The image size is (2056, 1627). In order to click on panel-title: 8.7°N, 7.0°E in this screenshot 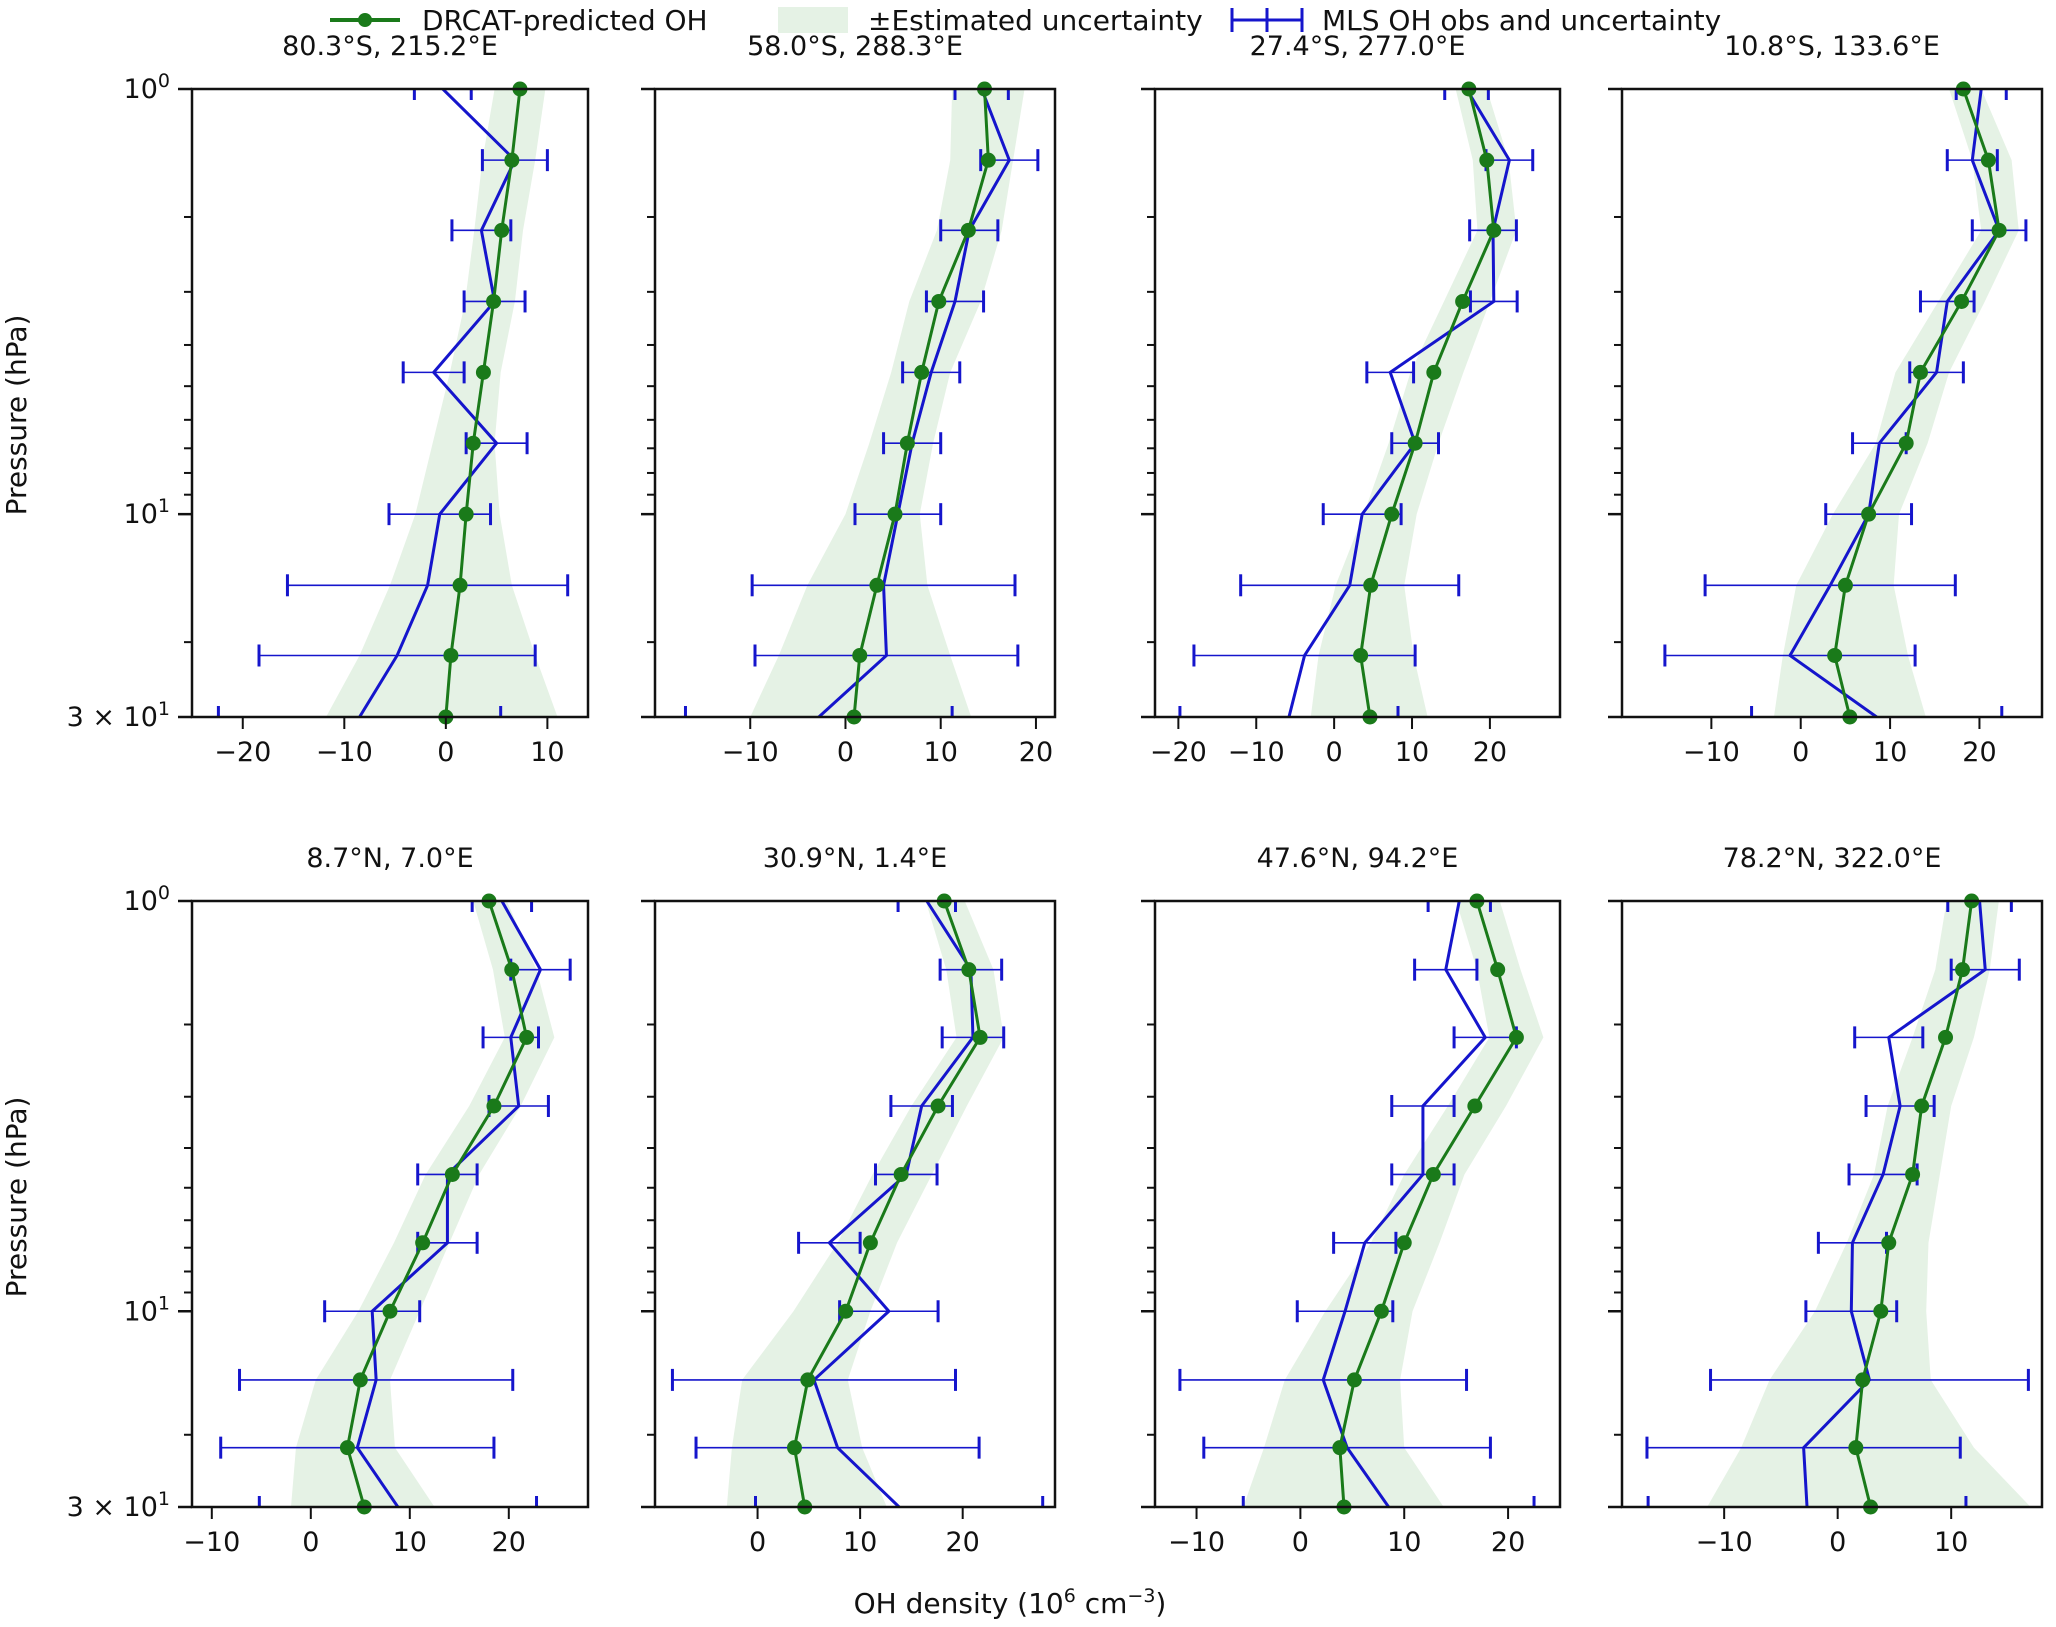, I will do `click(389, 858)`.